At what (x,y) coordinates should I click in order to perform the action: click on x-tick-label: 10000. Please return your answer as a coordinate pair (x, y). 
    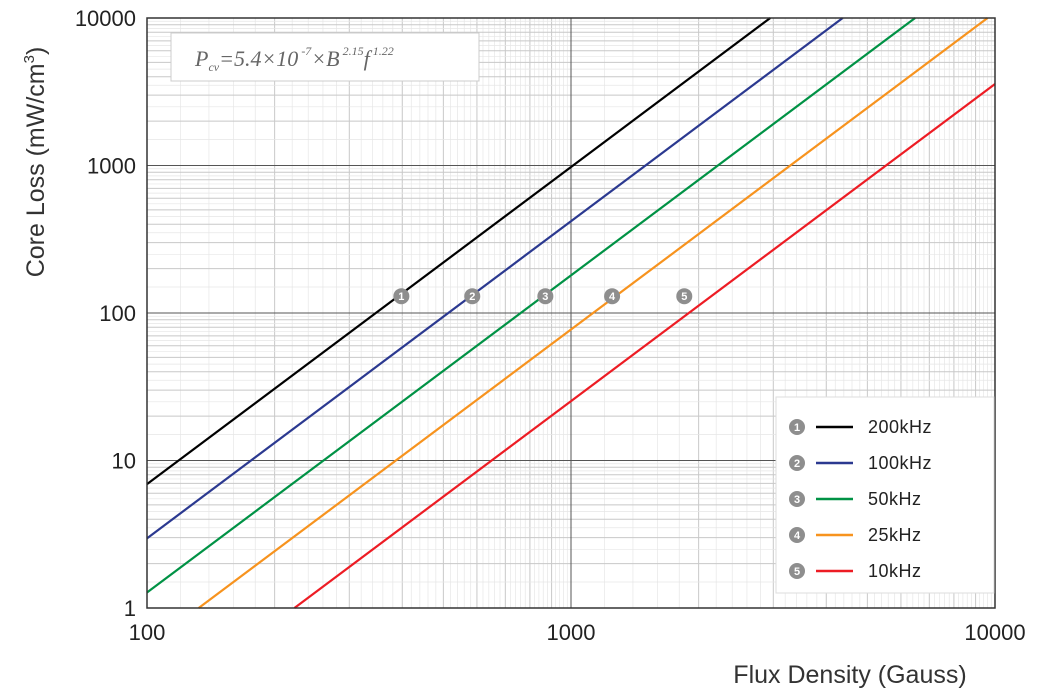
    Looking at the image, I should click on (994, 632).